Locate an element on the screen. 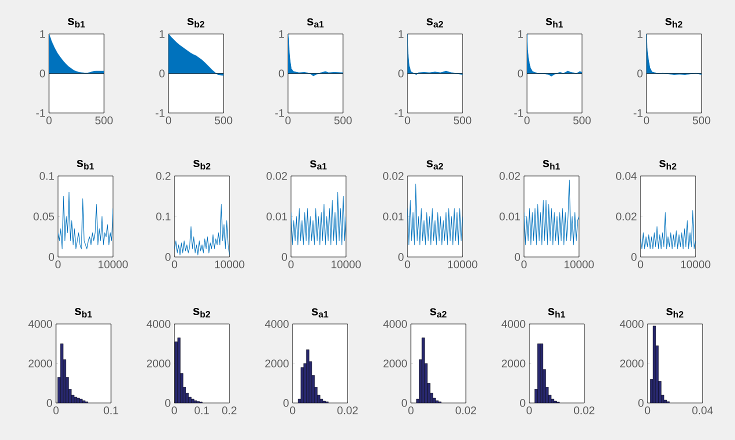 This screenshot has width=735, height=440. y-tick-label: 0.04 is located at coordinates (626, 176).